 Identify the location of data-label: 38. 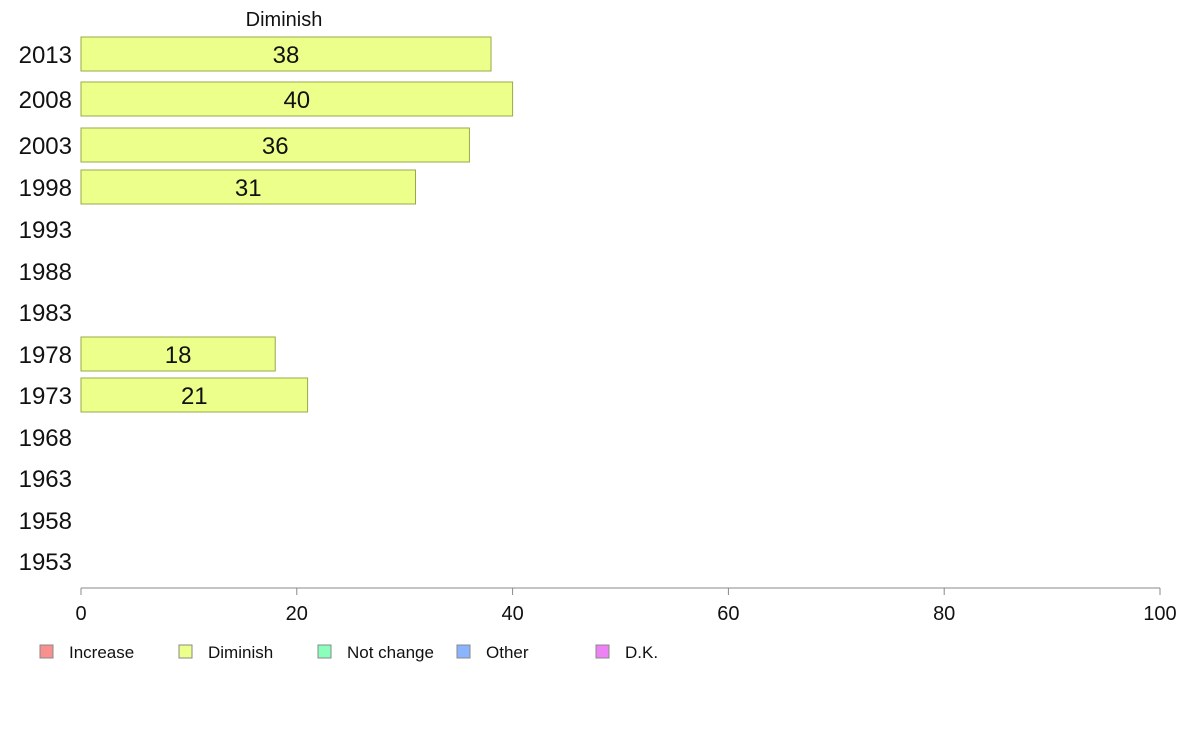
(286, 55).